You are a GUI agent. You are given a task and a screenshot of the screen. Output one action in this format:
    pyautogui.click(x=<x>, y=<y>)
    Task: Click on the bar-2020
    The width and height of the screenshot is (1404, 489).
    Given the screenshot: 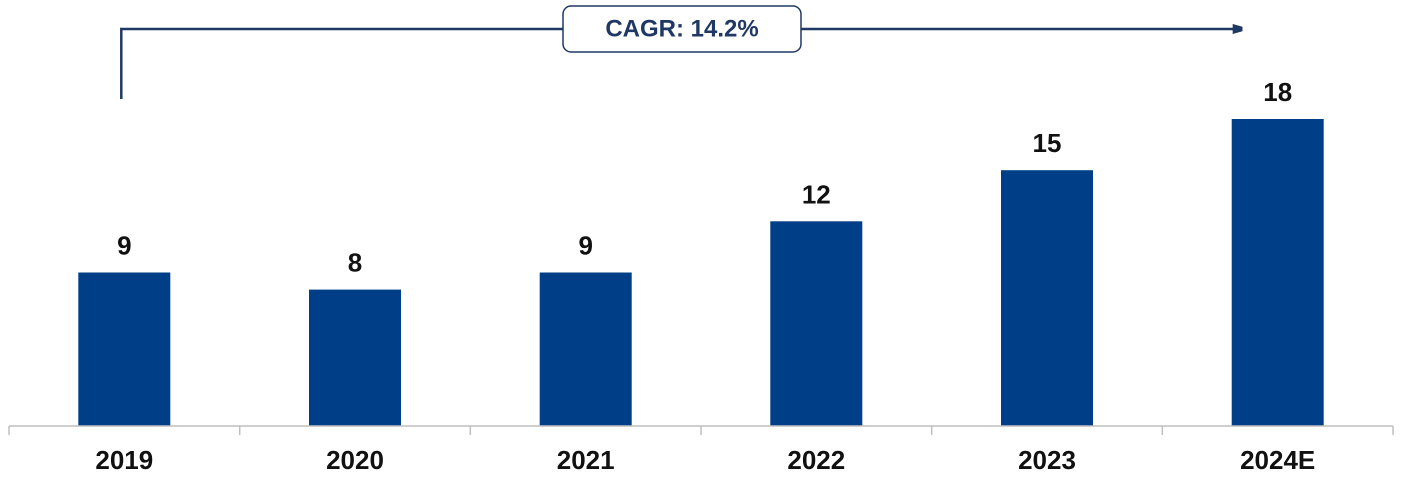 What is the action you would take?
    pyautogui.click(x=355, y=357)
    